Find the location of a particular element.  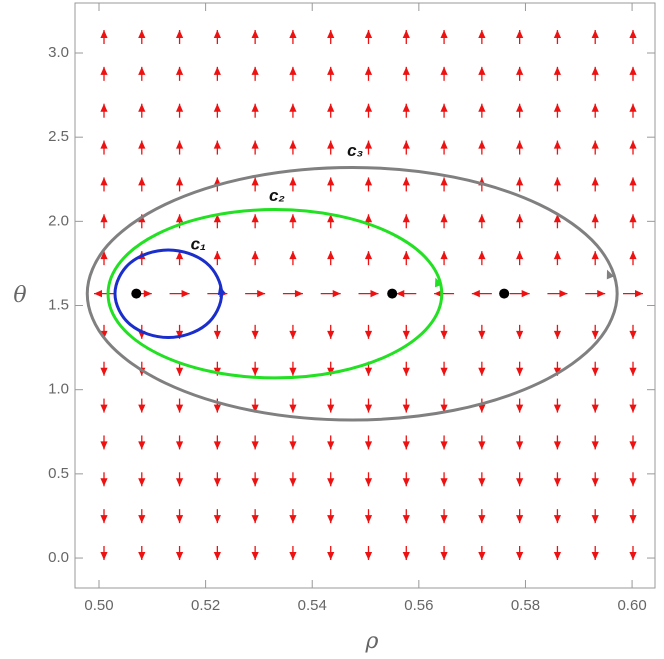

x-tick-label: 0.50 is located at coordinates (98, 605).